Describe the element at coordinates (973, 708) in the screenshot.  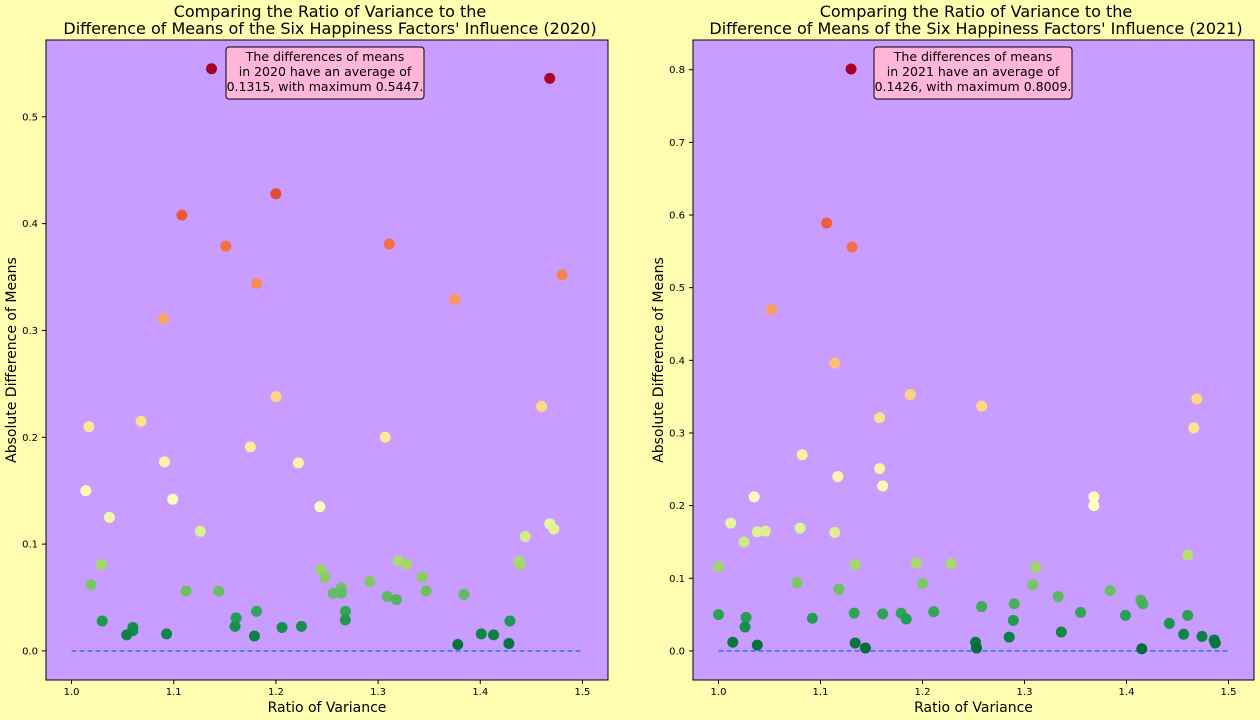
I see `x-axis-label: Ratio of Variance` at that location.